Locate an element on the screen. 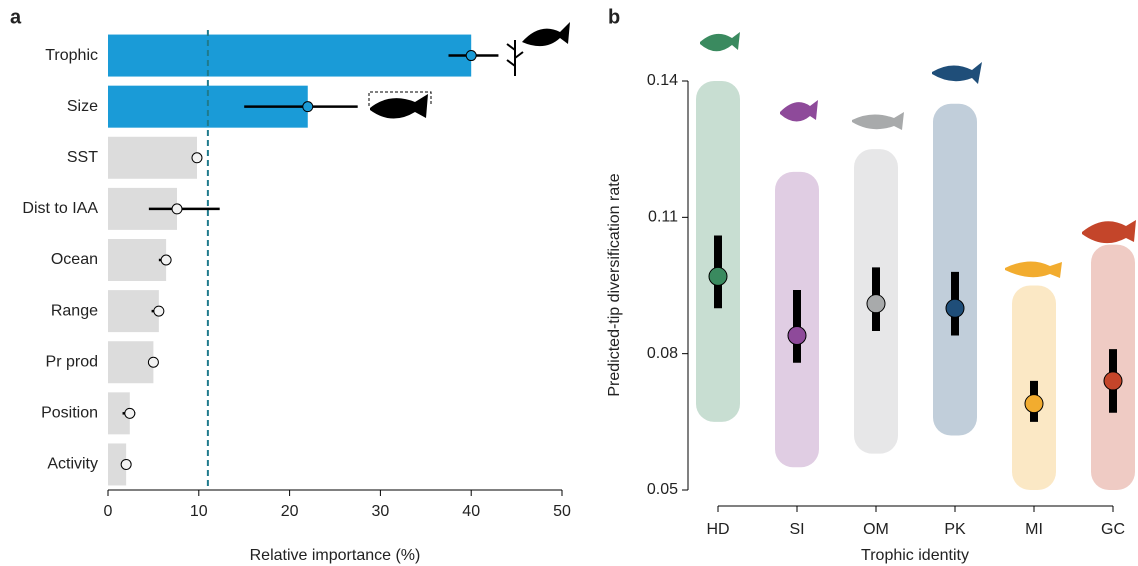 Image resolution: width=1138 pixels, height=566 pixels. x-tick-label: 0 is located at coordinates (108, 511).